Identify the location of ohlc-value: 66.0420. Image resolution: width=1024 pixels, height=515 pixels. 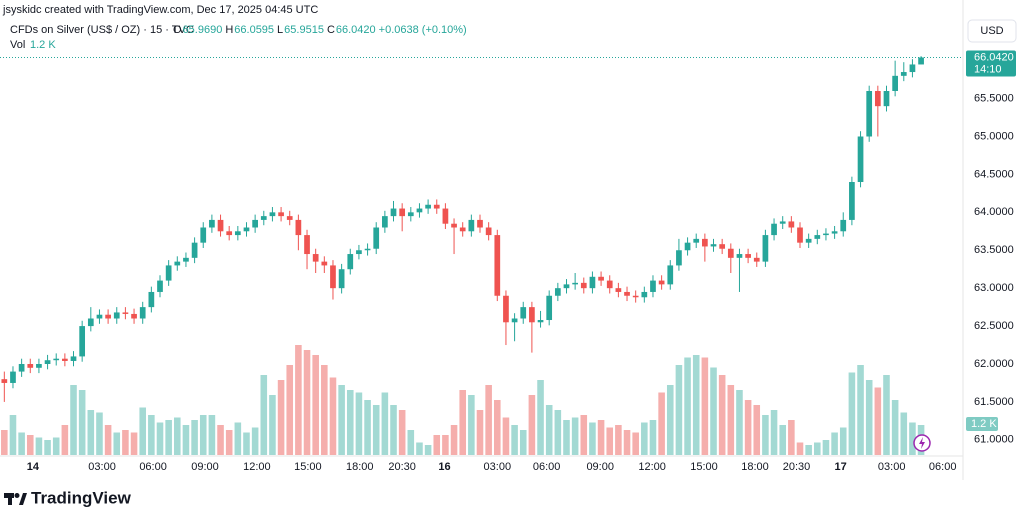
(356, 30).